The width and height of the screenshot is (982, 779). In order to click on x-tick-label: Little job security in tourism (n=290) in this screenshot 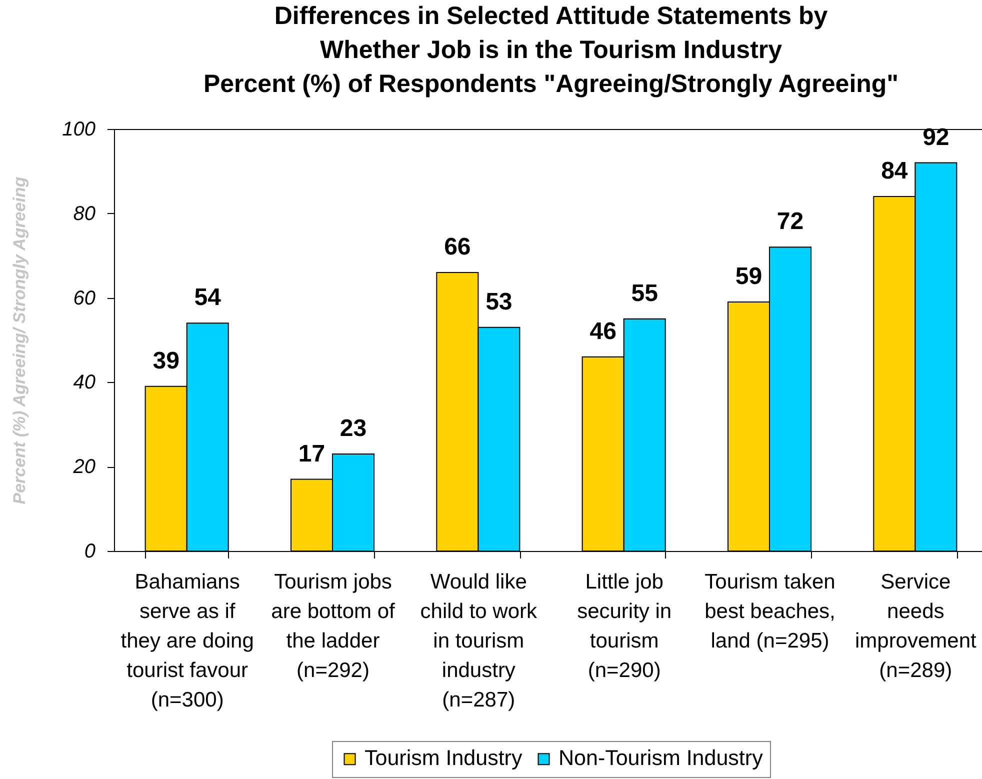, I will do `click(624, 626)`.